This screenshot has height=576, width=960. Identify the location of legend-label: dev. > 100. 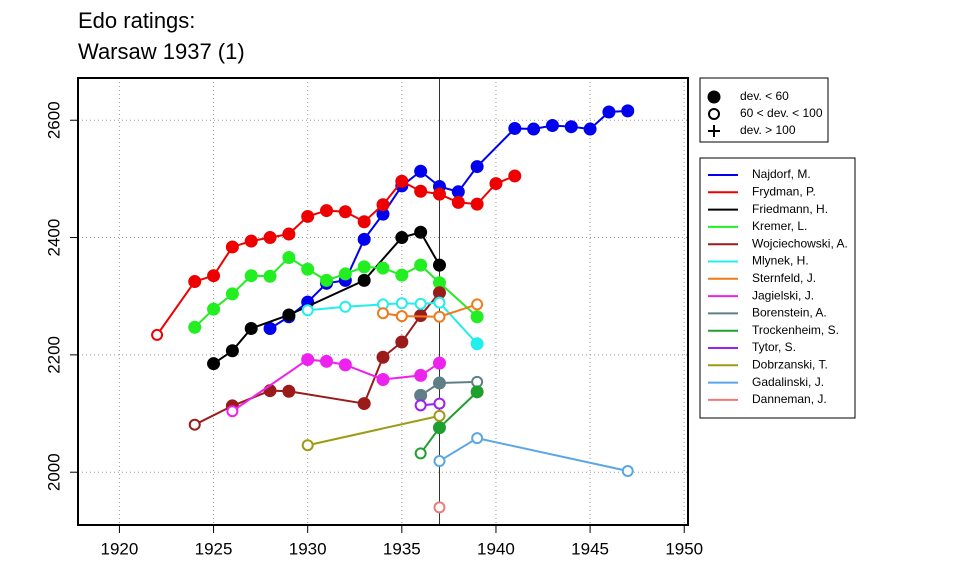
(768, 130).